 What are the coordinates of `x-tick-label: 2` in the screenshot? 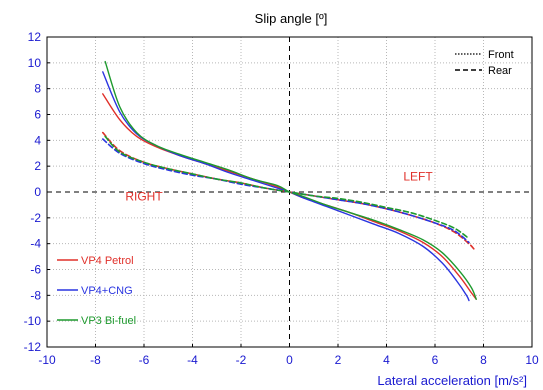 It's located at (338, 360).